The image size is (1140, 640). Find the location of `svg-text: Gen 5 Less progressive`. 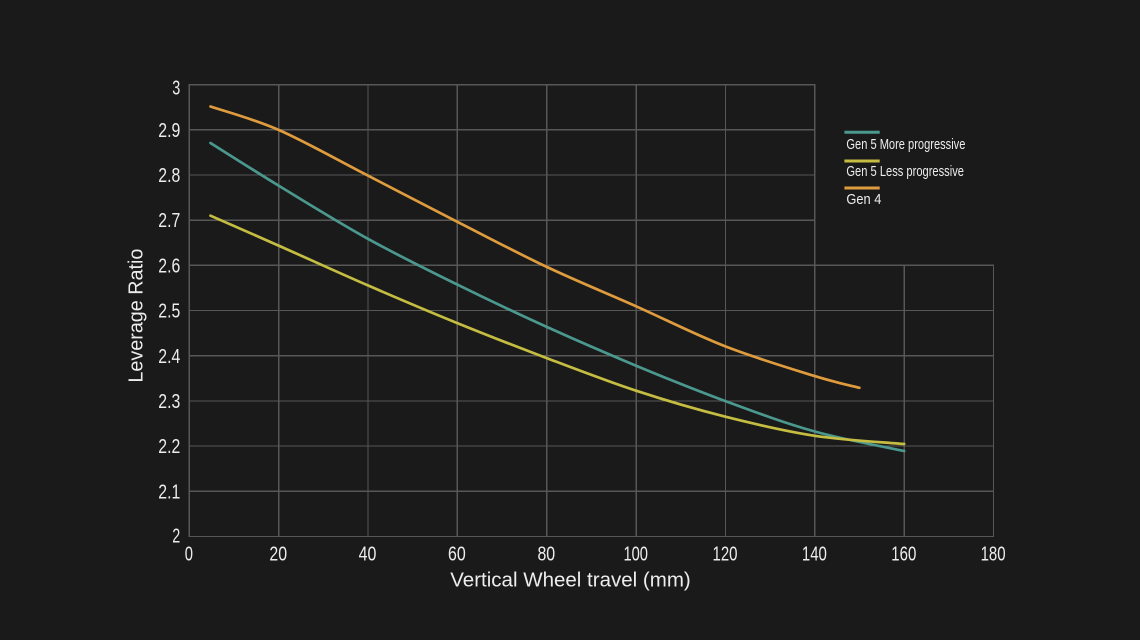

svg-text: Gen 5 Less progressive is located at coordinates (905, 171).